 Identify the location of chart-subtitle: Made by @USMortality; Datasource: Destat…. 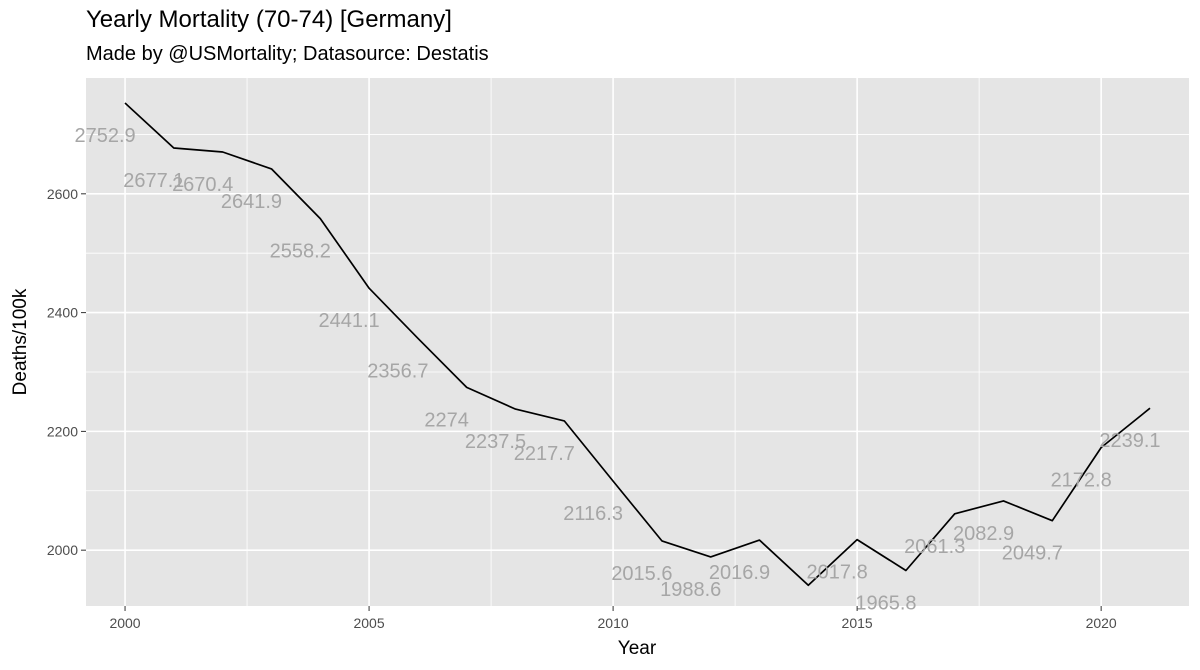
(287, 54).